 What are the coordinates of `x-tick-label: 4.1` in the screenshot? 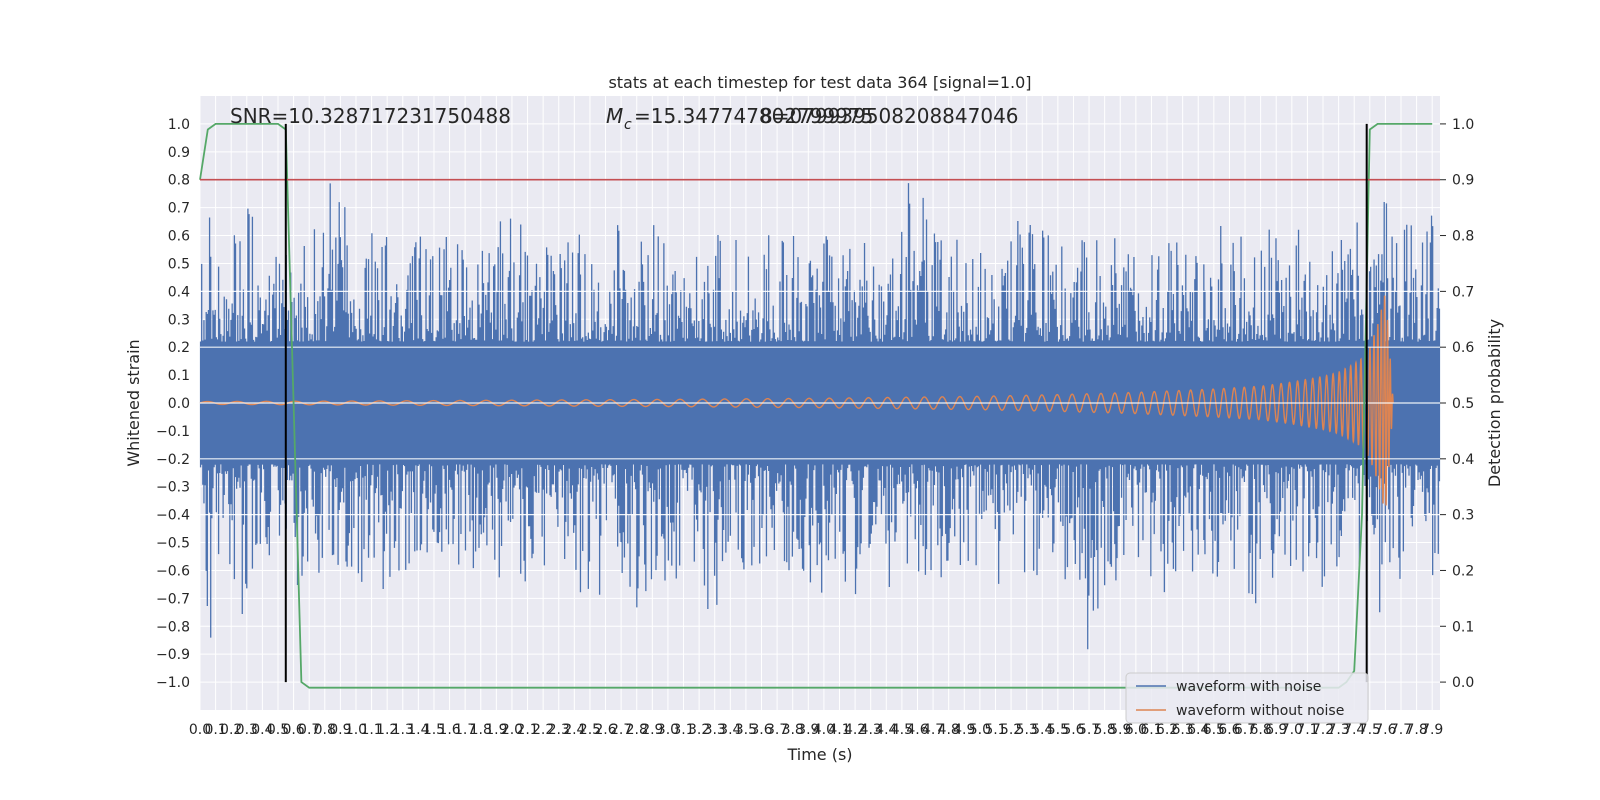 It's located at (839, 730).